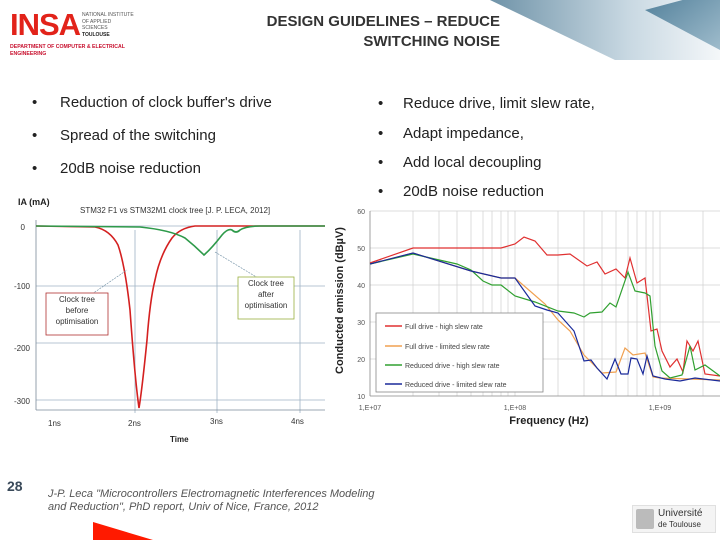  Describe the element at coordinates (361, 286) in the screenshot. I see `svg-text: 40` at that location.